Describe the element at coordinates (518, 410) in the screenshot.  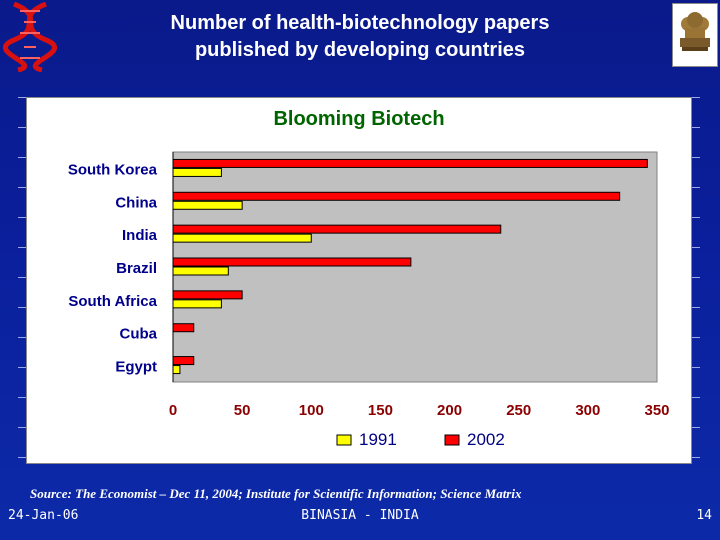
I see `x-tick-label: 250` at that location.